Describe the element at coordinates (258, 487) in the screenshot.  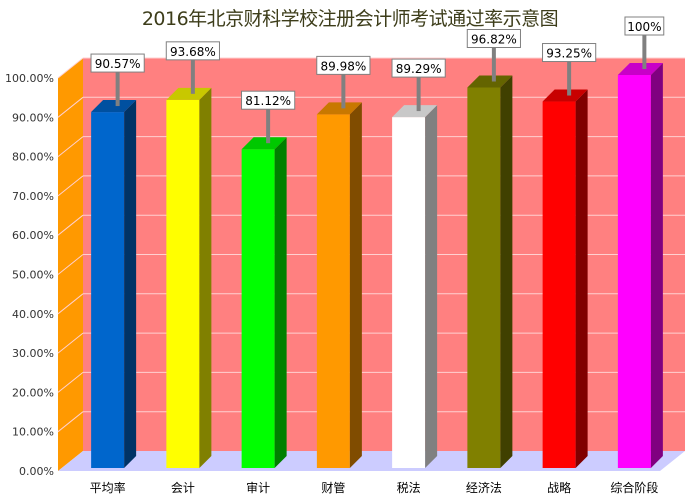
I see `x-tick-label: 审计` at that location.